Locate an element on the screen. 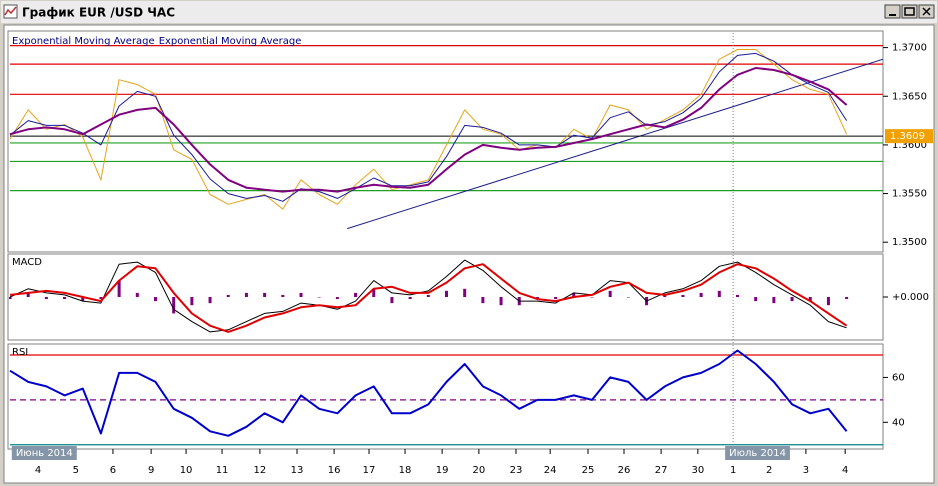 The image size is (938, 486). y-tick-label: 60 is located at coordinates (898, 377).